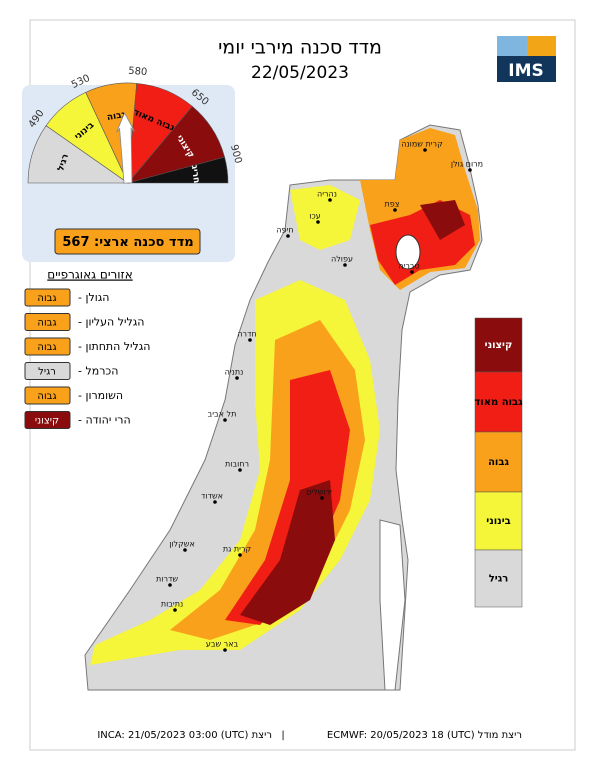 The image size is (603, 757). Describe the element at coordinates (237, 464) in the screenshot. I see `city-label: רחובות` at that location.